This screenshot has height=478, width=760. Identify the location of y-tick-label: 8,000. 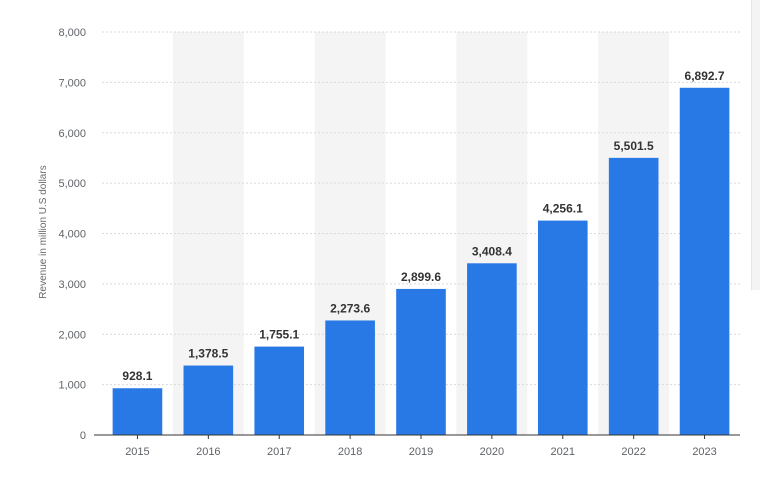
(72, 33).